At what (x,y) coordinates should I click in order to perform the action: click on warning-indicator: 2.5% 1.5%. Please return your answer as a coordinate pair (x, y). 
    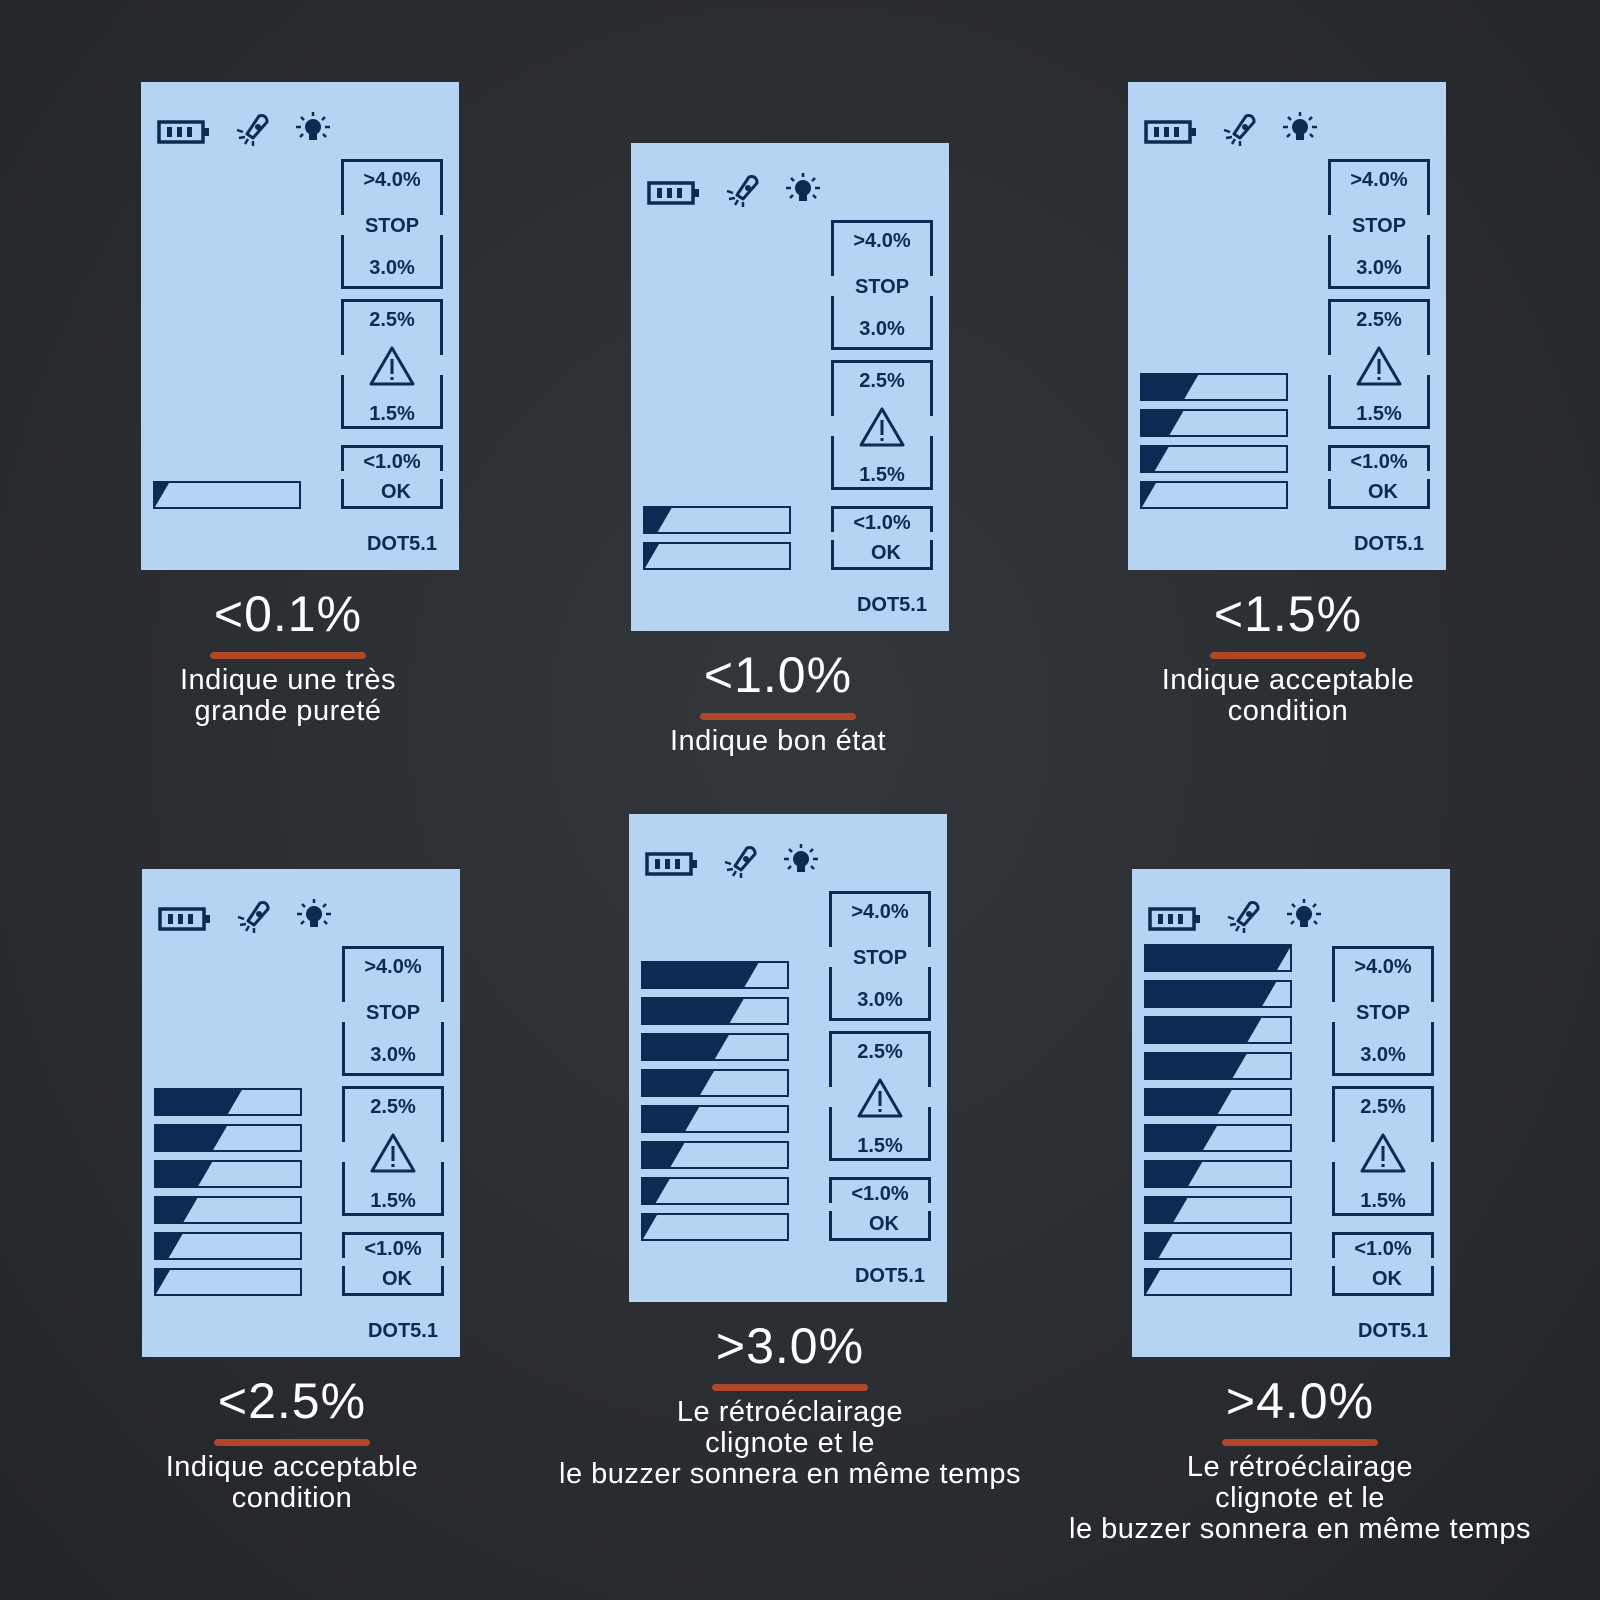
    Looking at the image, I should click on (392, 364).